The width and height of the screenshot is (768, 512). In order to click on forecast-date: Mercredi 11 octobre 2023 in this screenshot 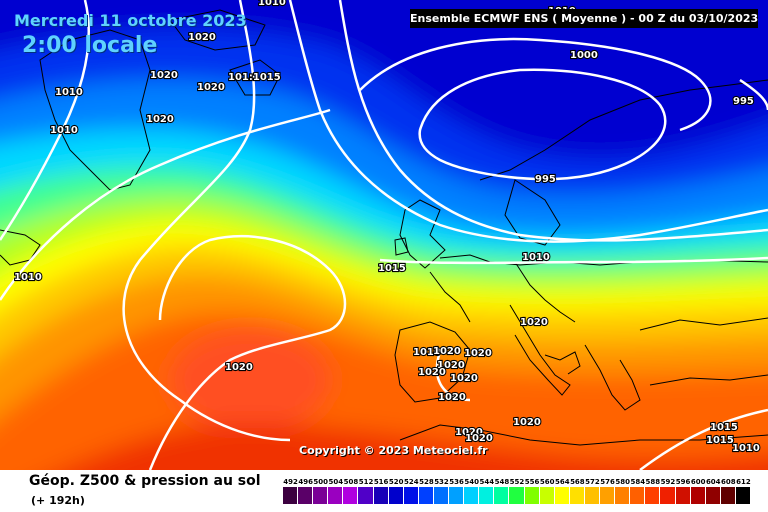, I will do `click(130, 20)`.